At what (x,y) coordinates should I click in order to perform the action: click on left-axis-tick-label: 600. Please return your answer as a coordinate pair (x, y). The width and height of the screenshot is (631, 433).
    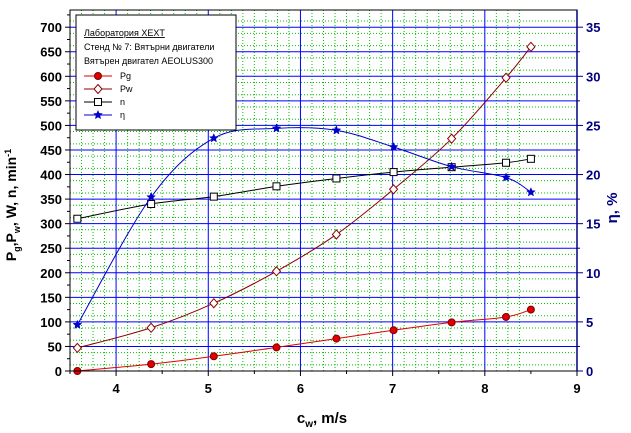
    Looking at the image, I should click on (51, 76).